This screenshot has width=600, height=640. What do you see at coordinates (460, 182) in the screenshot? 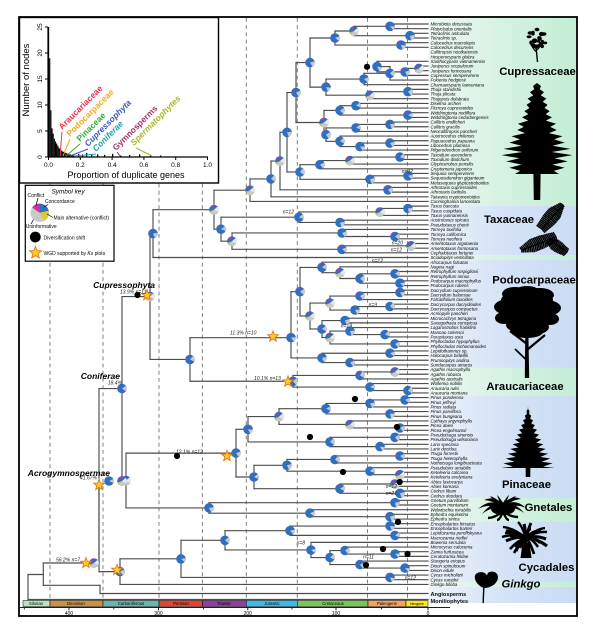
I see `svg-text: Metasequoia glyptostroboides` at bounding box center [460, 182].